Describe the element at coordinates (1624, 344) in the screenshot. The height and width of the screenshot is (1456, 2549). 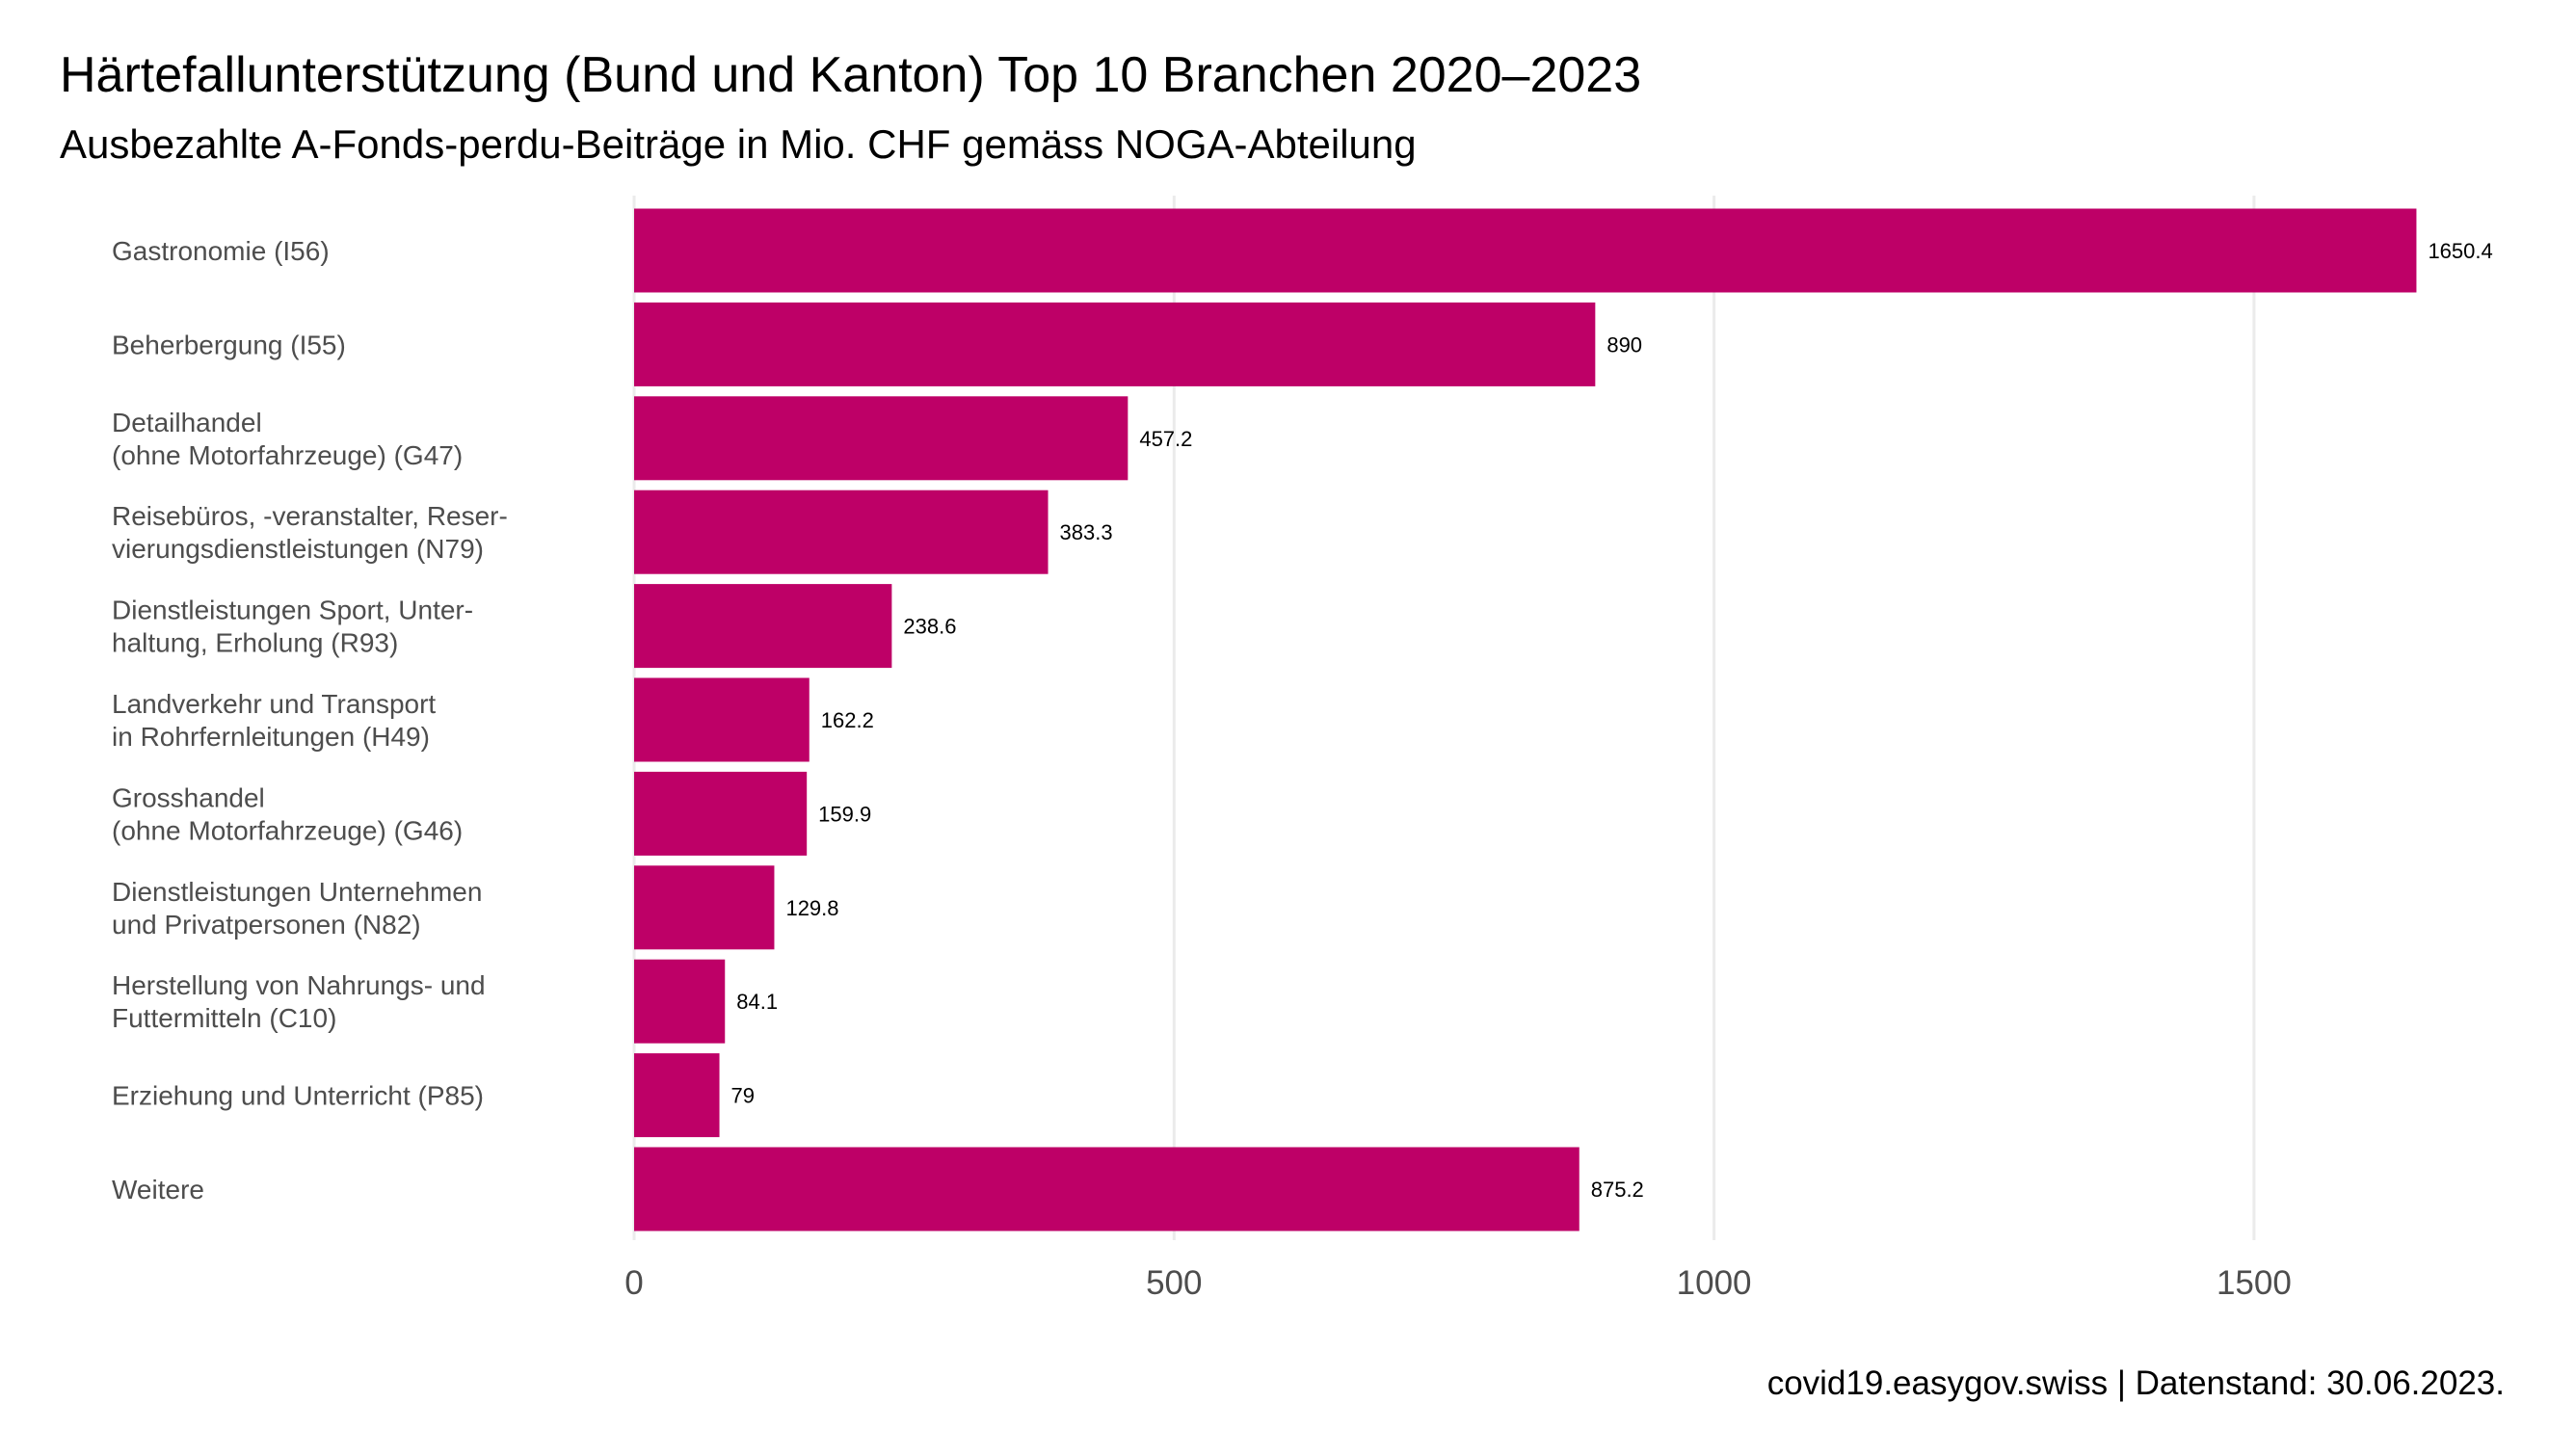
I see `value-label: 890` at that location.